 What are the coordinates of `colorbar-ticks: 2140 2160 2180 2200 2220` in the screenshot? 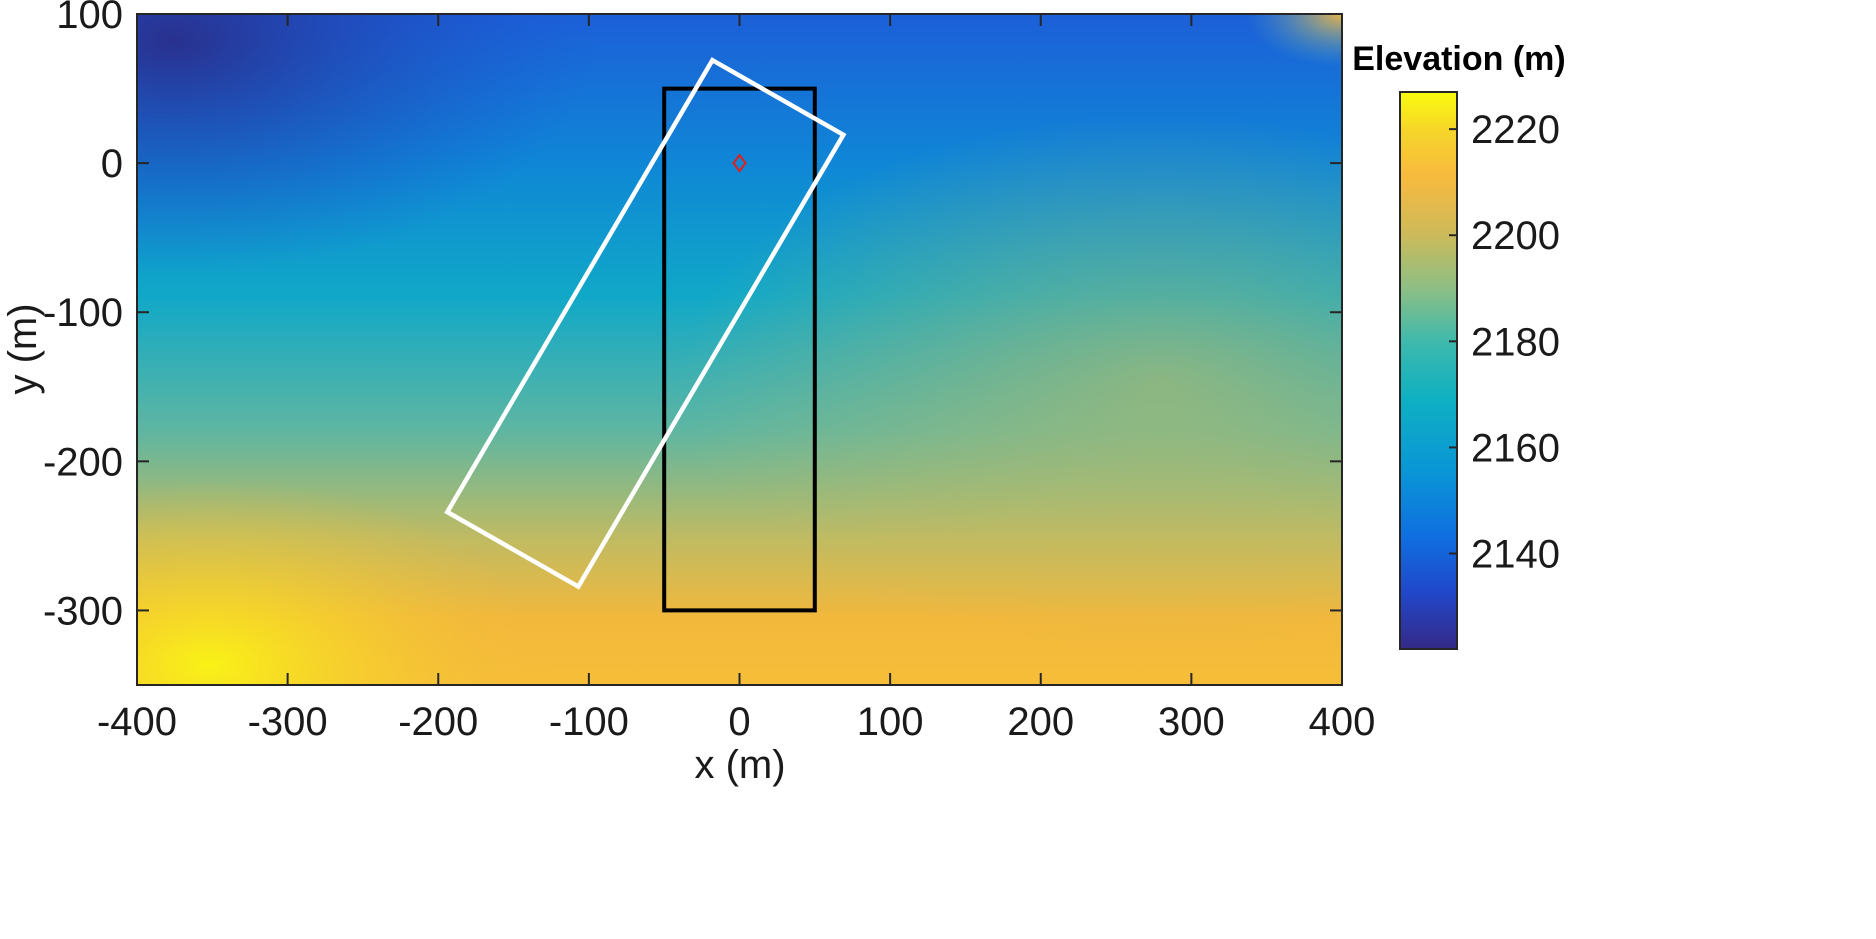 It's located at (1504, 342).